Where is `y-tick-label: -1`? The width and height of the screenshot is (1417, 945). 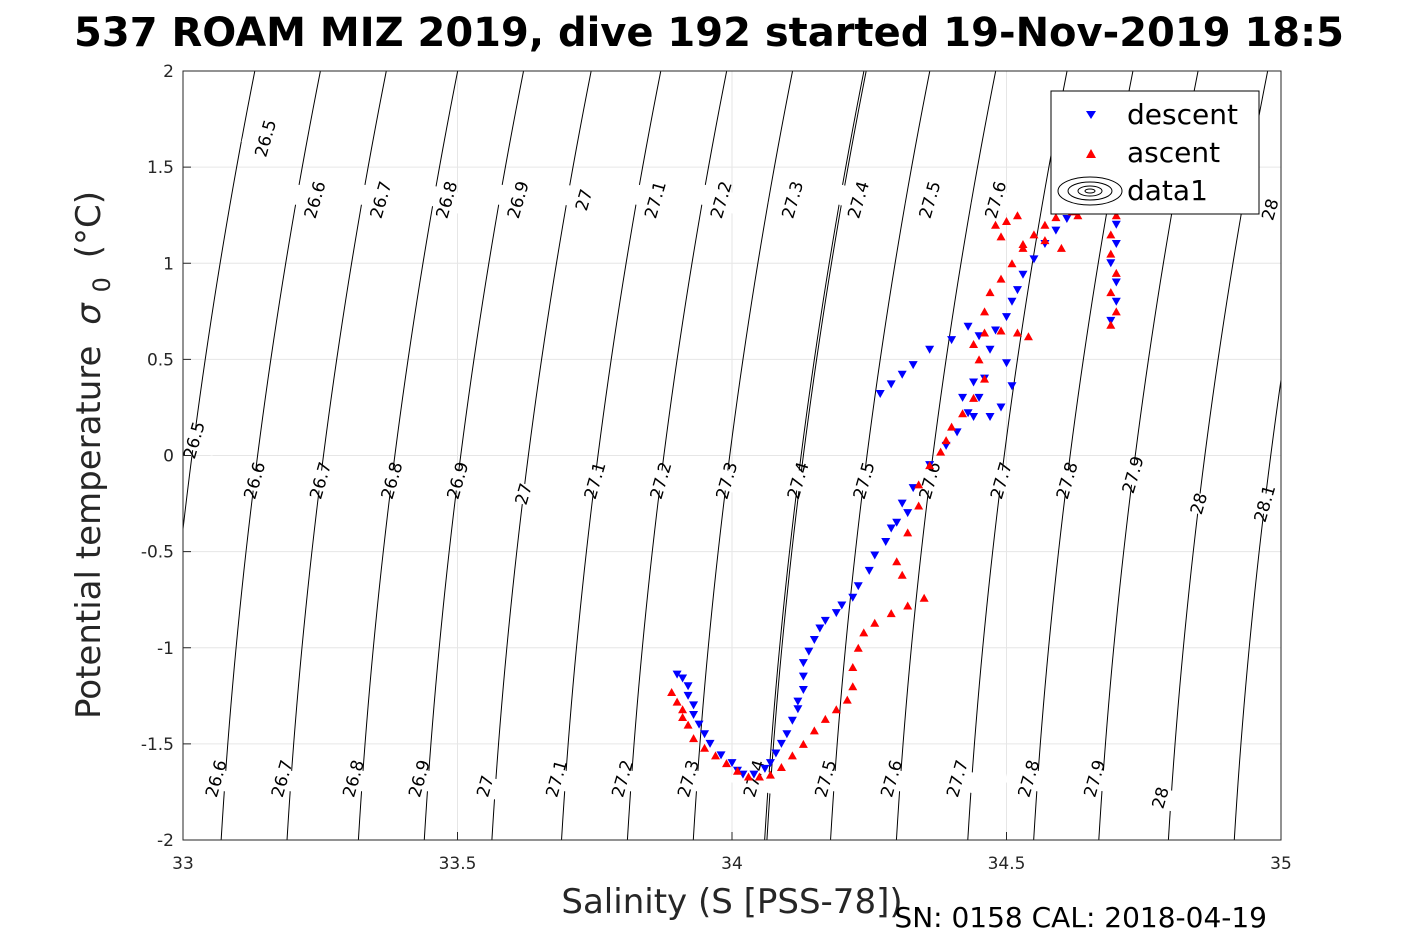
y-tick-label: -1 is located at coordinates (165, 649).